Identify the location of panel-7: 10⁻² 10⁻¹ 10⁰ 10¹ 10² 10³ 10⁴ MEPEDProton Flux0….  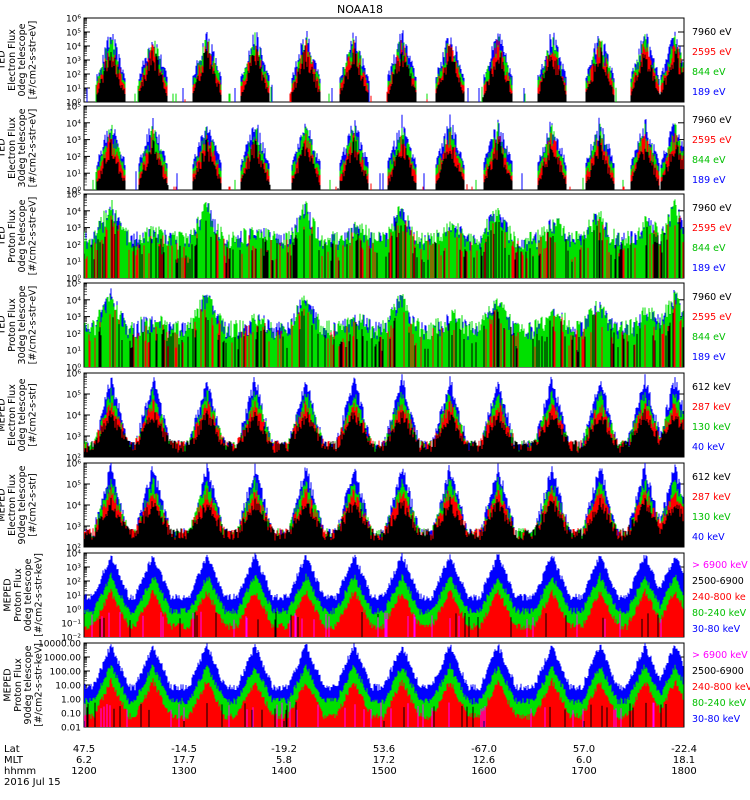
(375, 597).